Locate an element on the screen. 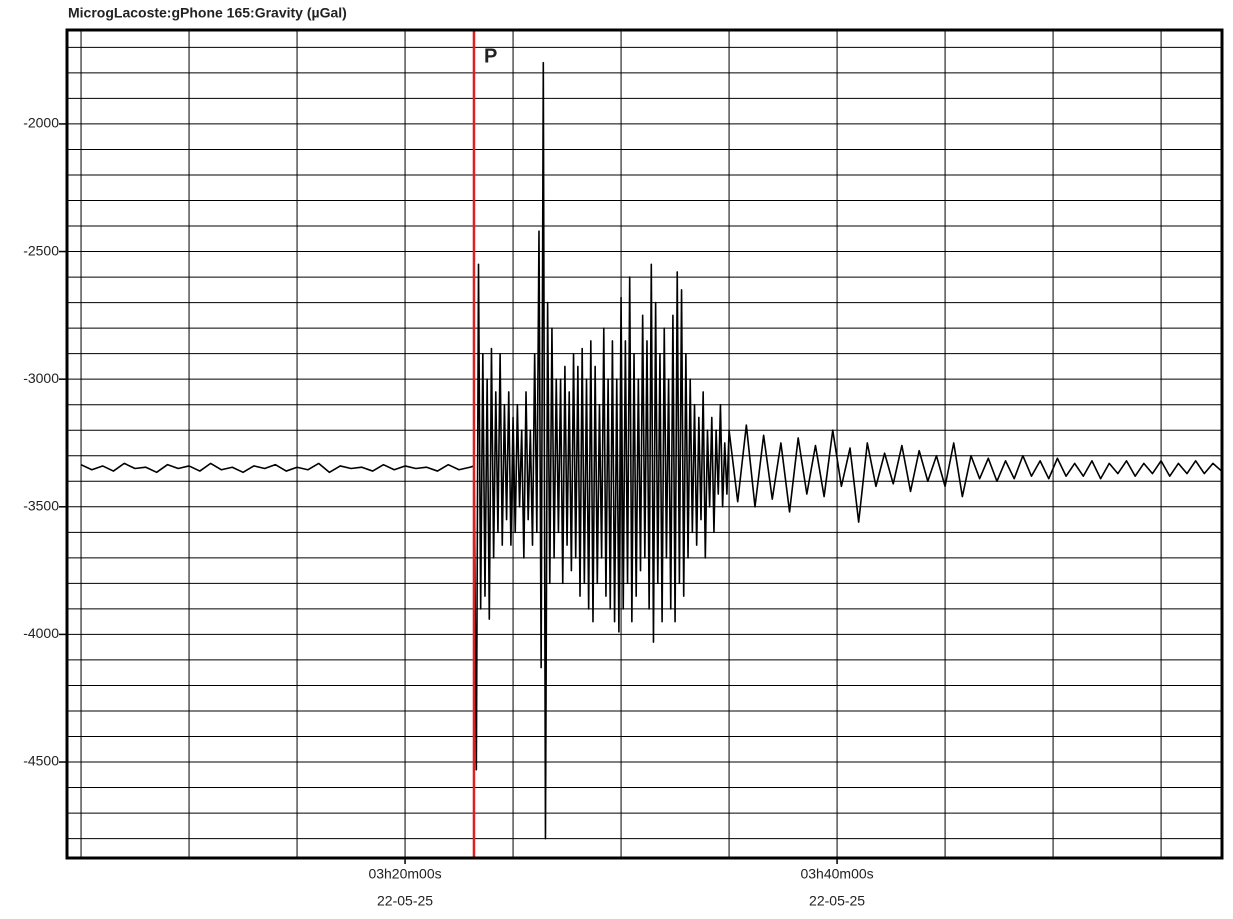 The height and width of the screenshot is (919, 1233). y-tick-label: -3000 is located at coordinates (41, 378).